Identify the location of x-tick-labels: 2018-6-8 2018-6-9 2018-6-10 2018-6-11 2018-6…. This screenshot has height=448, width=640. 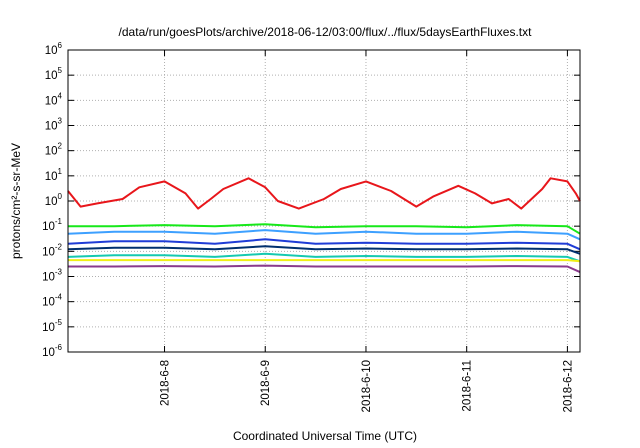
(367, 386).